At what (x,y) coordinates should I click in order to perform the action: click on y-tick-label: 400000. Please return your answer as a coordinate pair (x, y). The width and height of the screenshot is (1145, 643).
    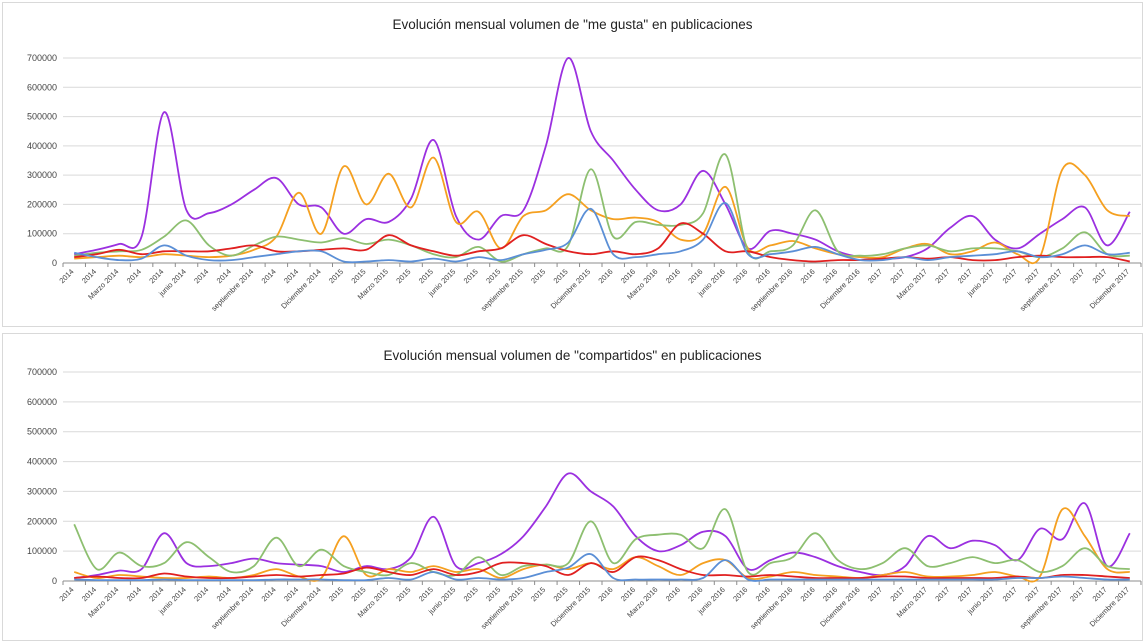
    Looking at the image, I should click on (42, 146).